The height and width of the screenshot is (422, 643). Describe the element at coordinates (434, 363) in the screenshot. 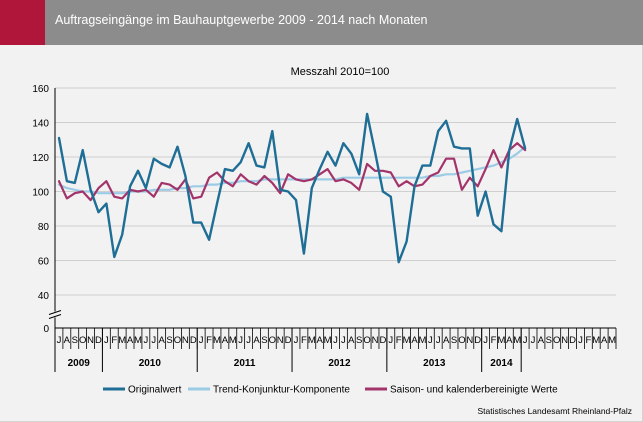

I see `year-label-2013: 2013` at that location.